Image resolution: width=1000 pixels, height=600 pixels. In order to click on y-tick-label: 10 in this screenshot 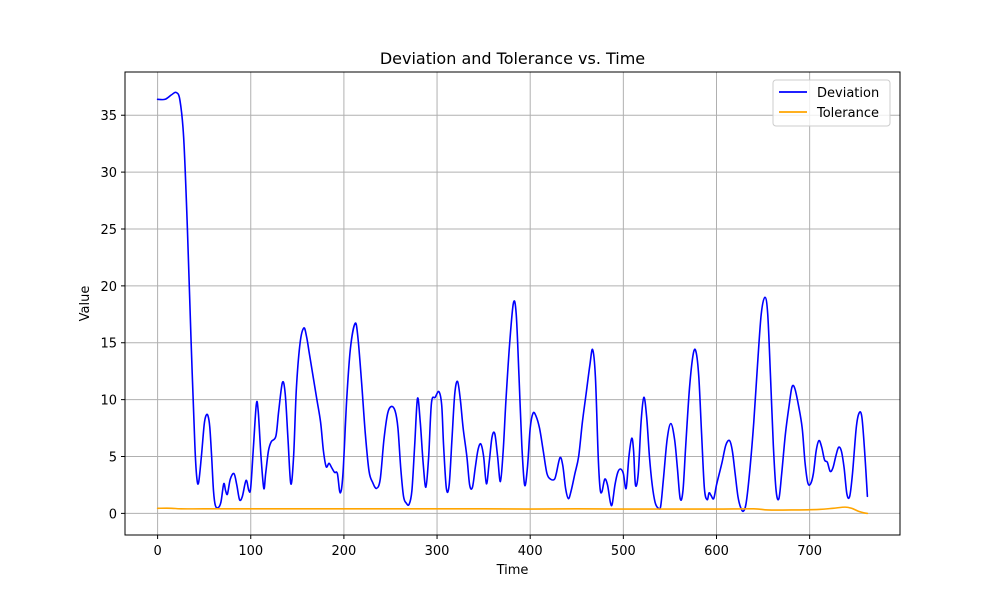, I will do `click(108, 401)`.